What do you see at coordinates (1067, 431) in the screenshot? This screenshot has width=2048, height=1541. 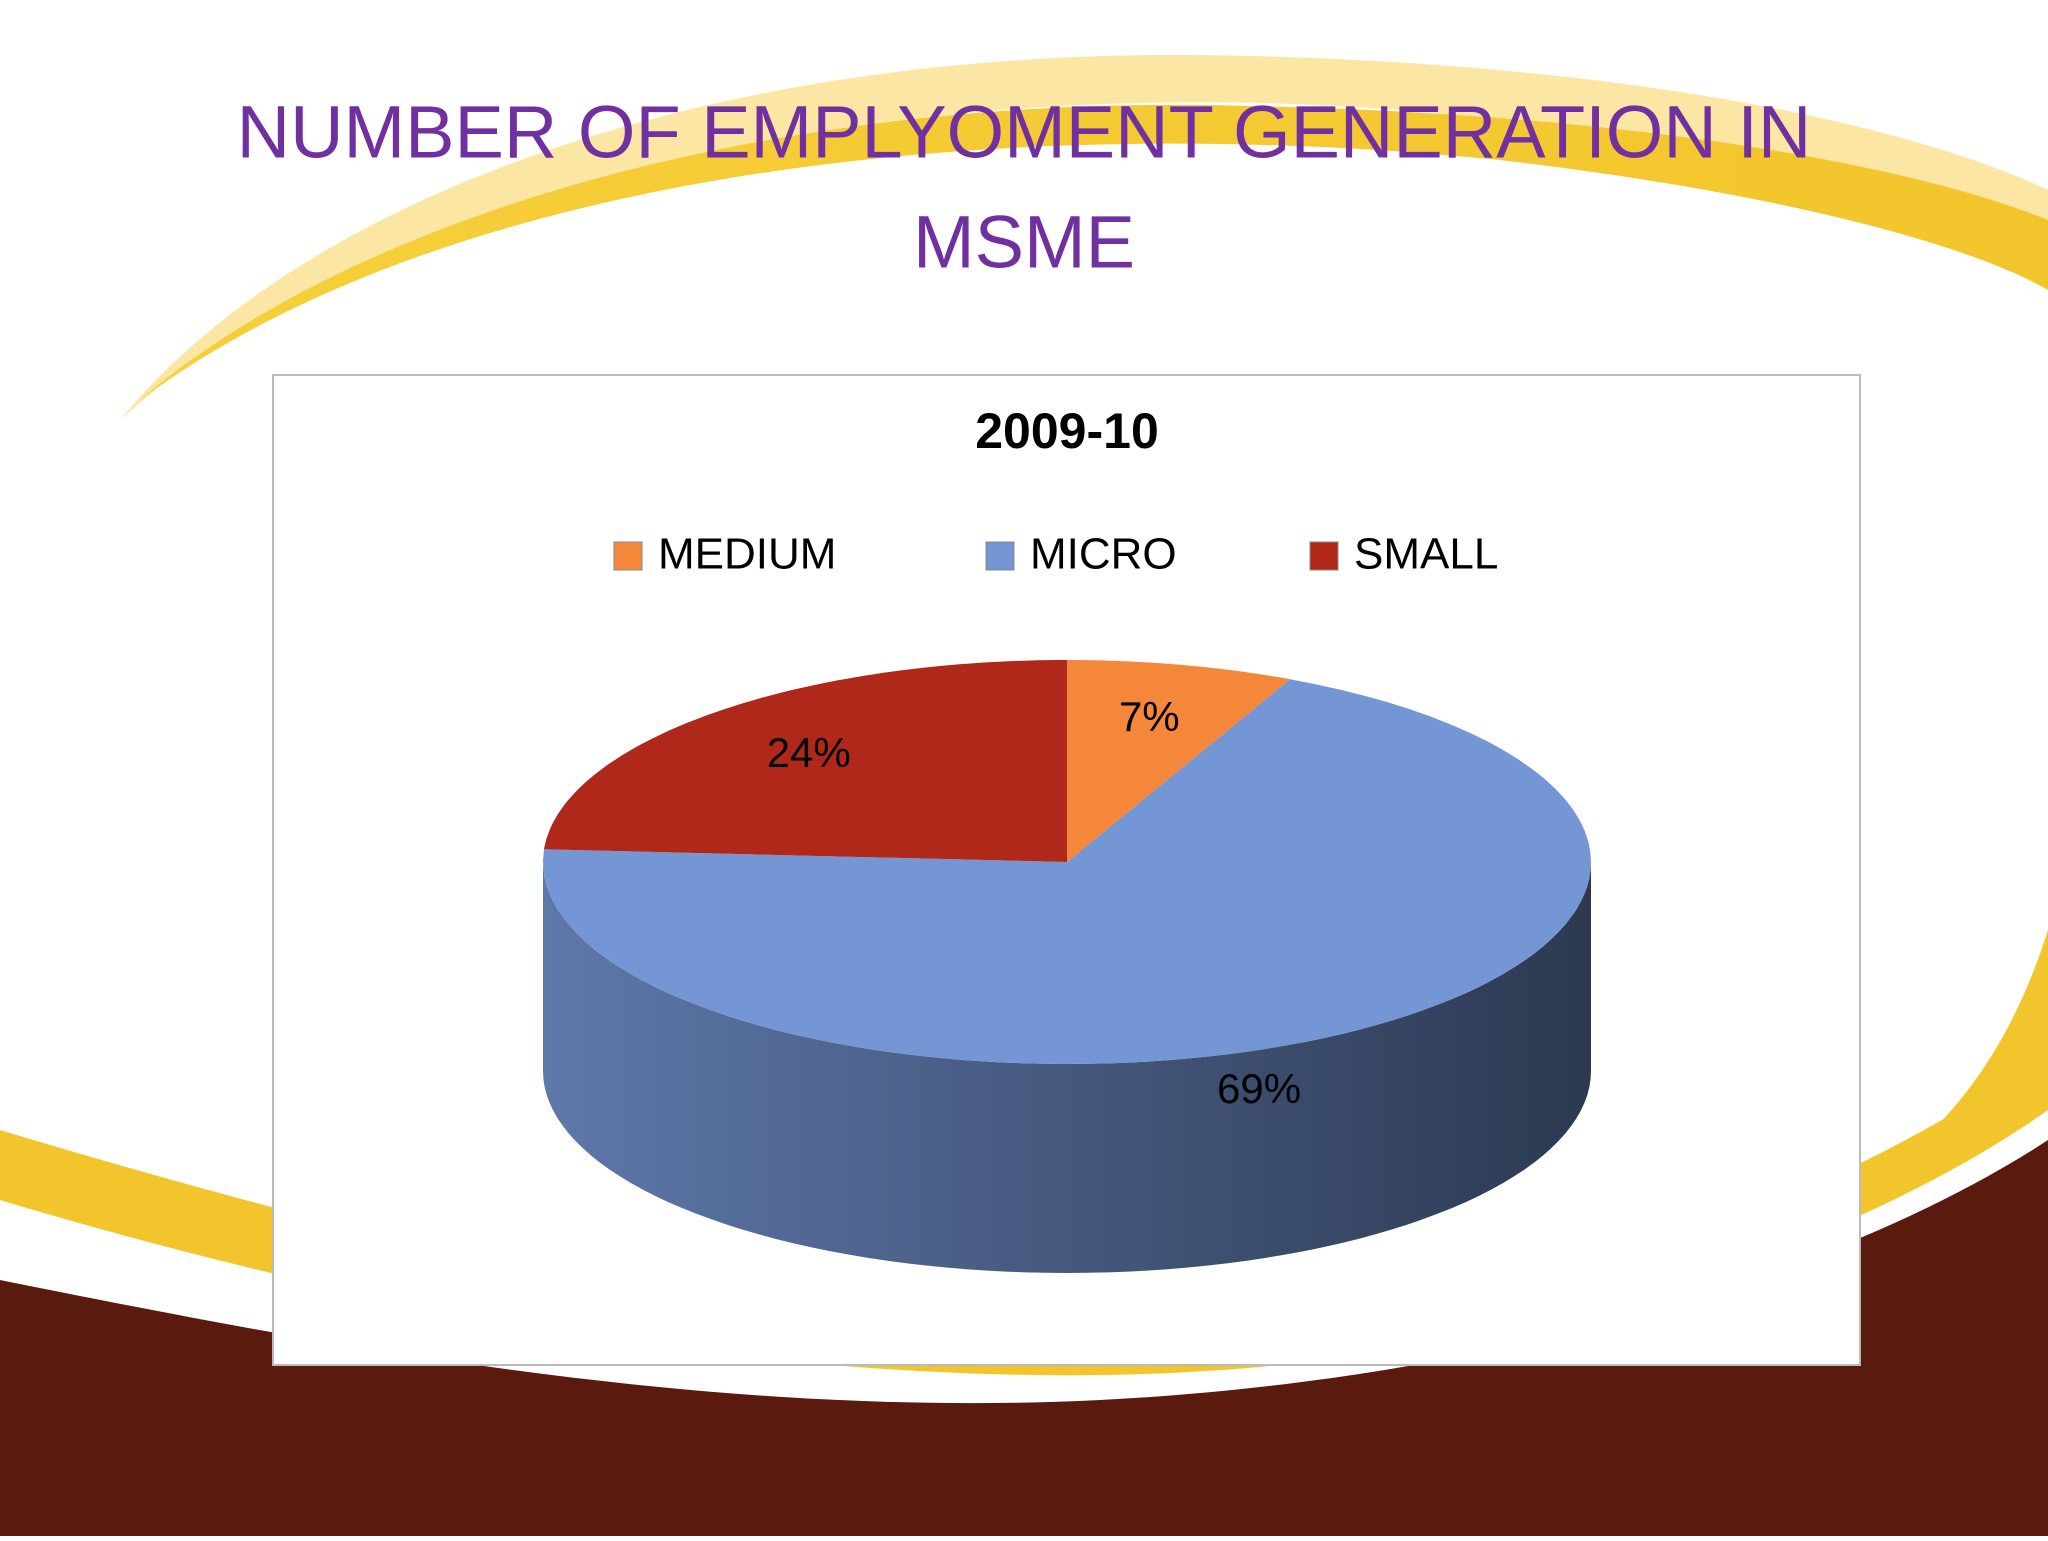 I see `chart-title: 2009-10` at bounding box center [1067, 431].